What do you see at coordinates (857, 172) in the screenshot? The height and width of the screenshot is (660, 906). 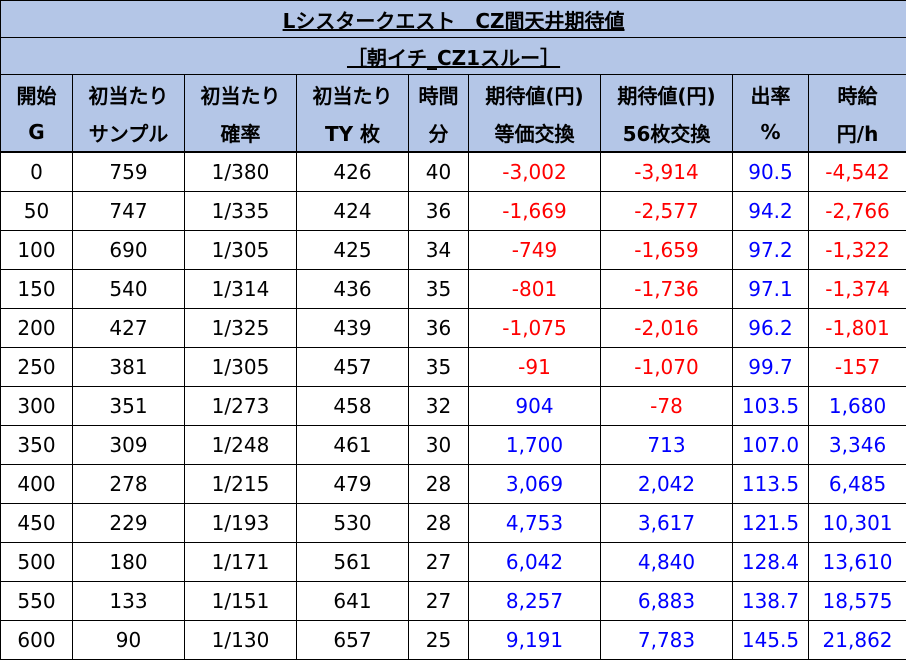 I see `table-cell: -4,542` at bounding box center [857, 172].